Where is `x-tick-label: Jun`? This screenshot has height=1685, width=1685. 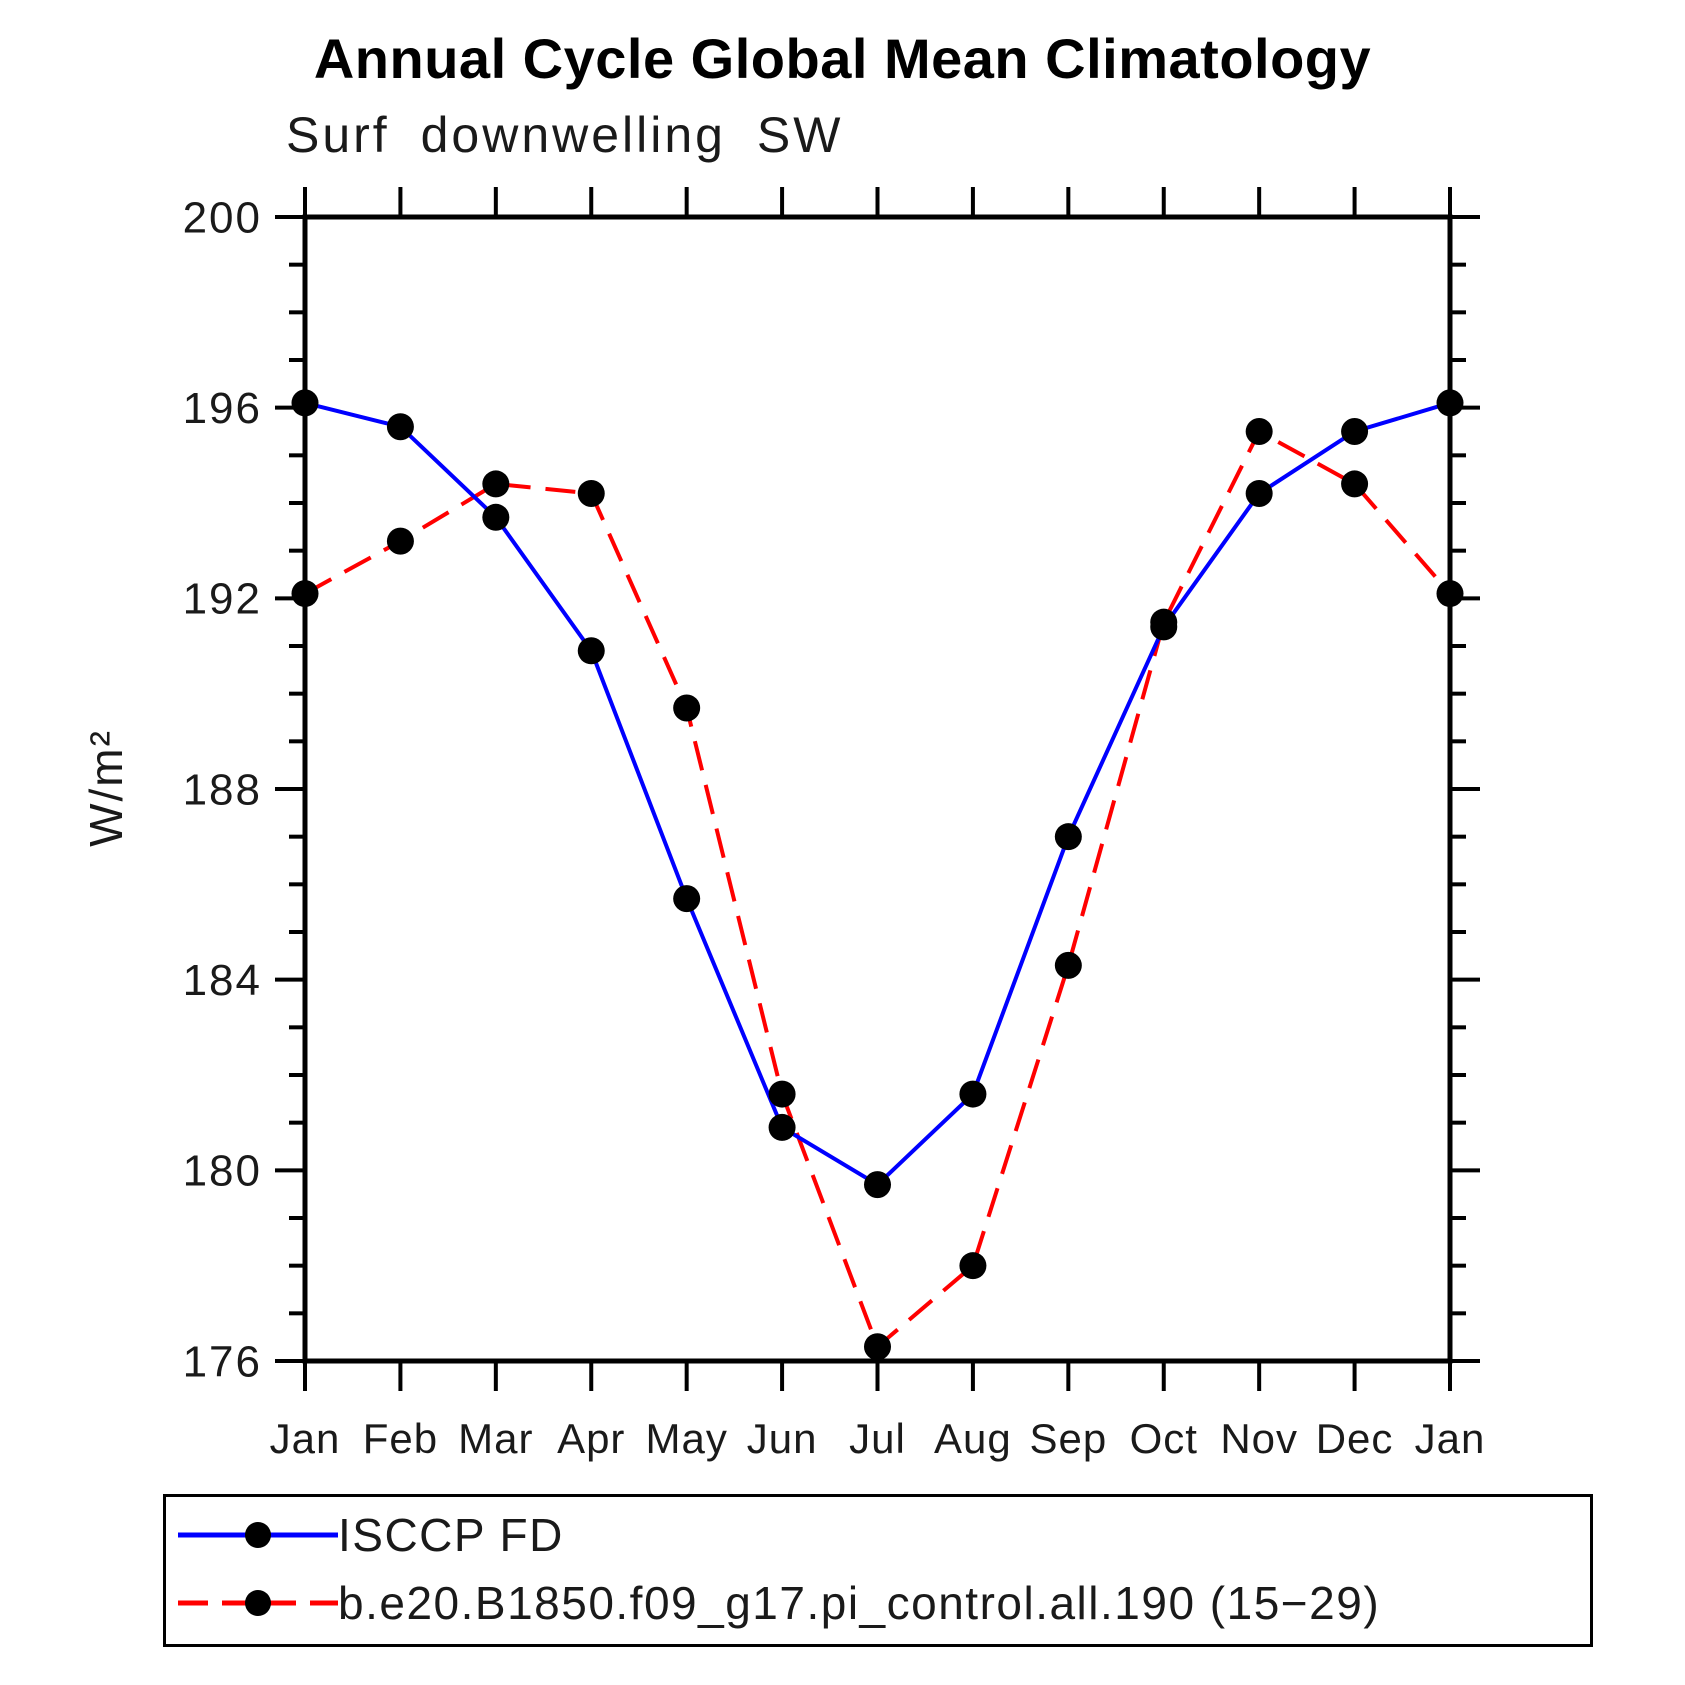
x-tick-label: Jun is located at coordinates (782, 1438).